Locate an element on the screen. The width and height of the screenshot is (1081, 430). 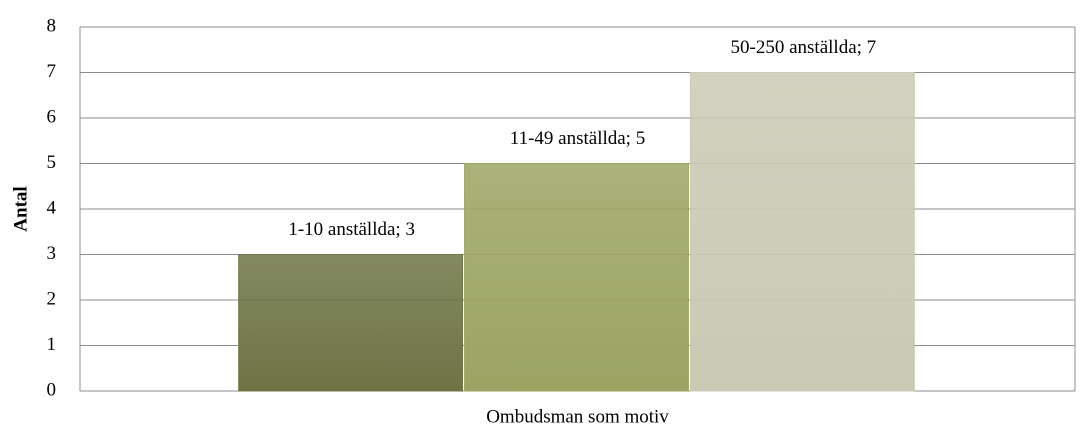
y-tick-label: 6 is located at coordinates (52, 116).